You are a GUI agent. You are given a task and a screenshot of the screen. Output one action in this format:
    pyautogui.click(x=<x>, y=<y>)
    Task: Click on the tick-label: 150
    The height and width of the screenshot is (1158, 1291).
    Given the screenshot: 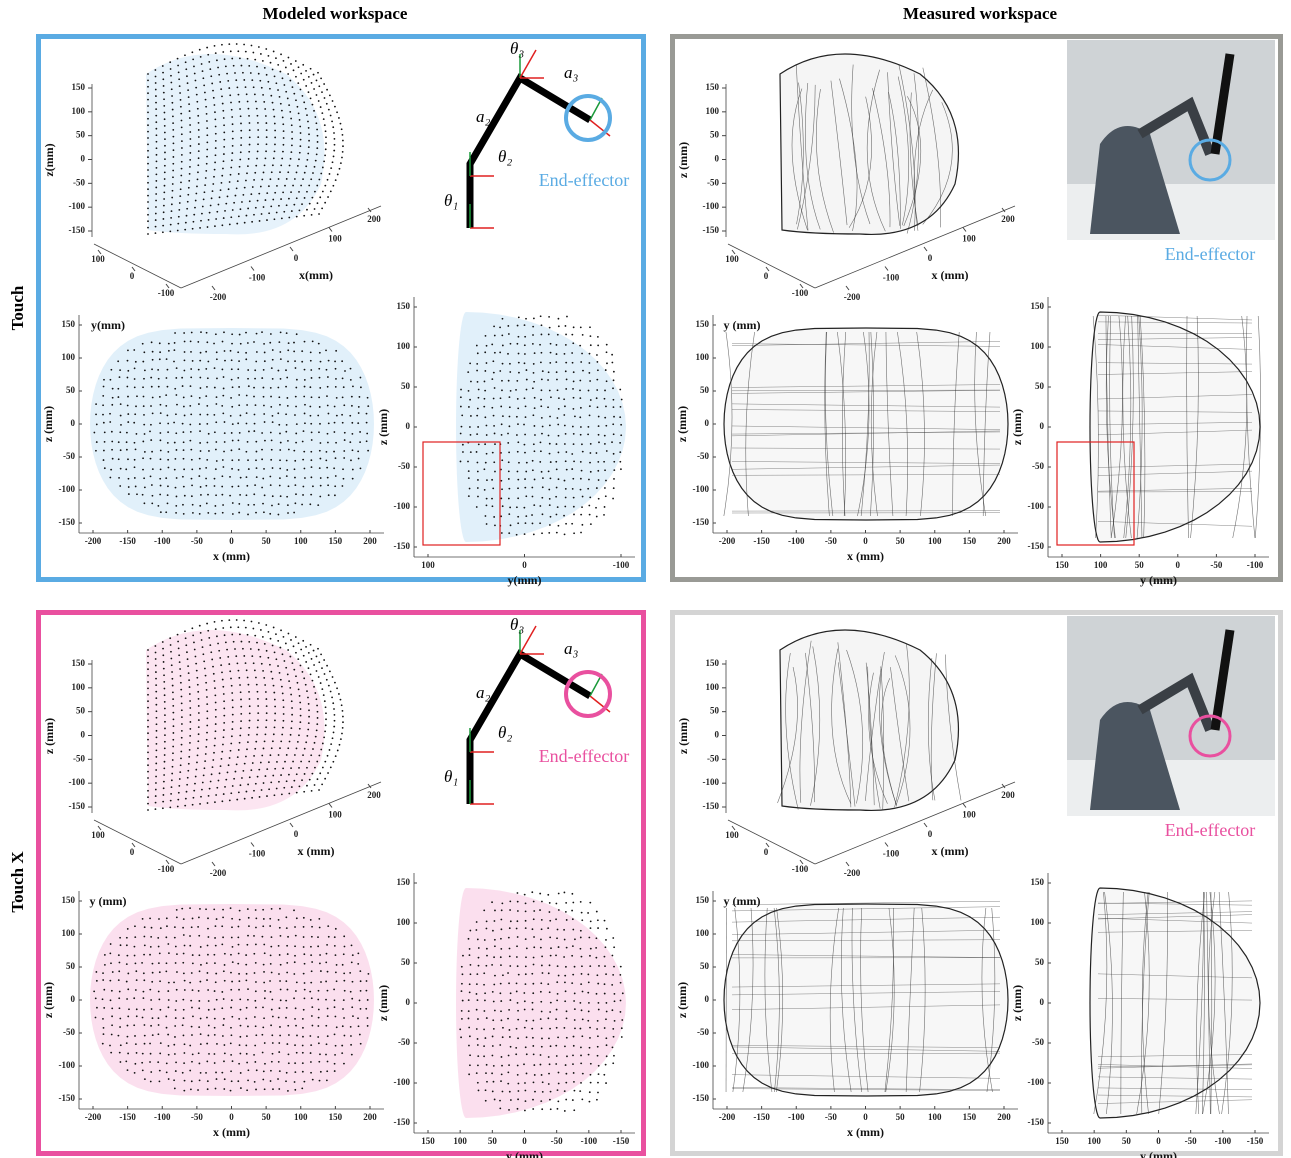 What is the action you would take?
    pyautogui.click(x=428, y=1141)
    